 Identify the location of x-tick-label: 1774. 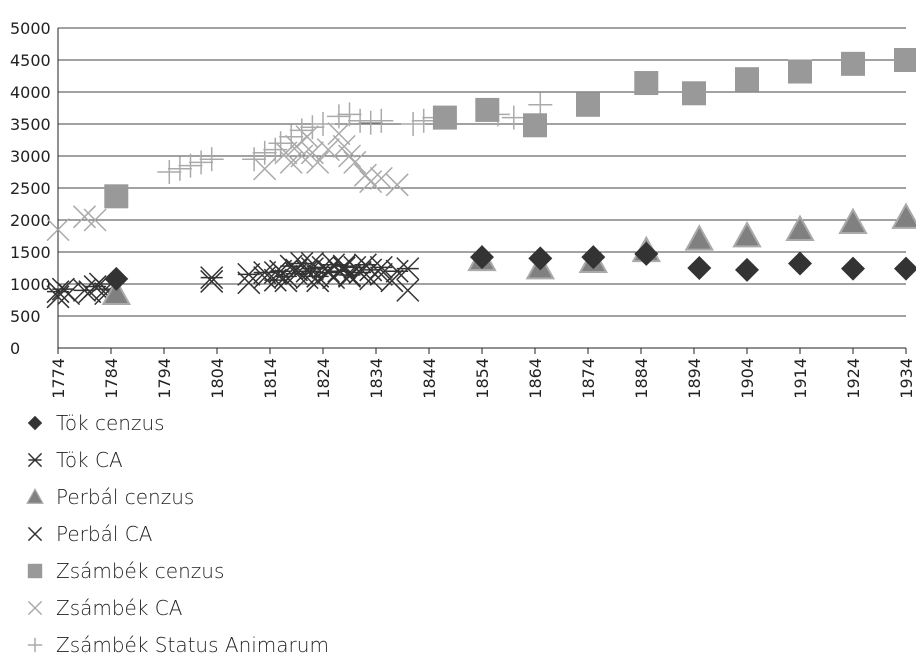
(58, 378).